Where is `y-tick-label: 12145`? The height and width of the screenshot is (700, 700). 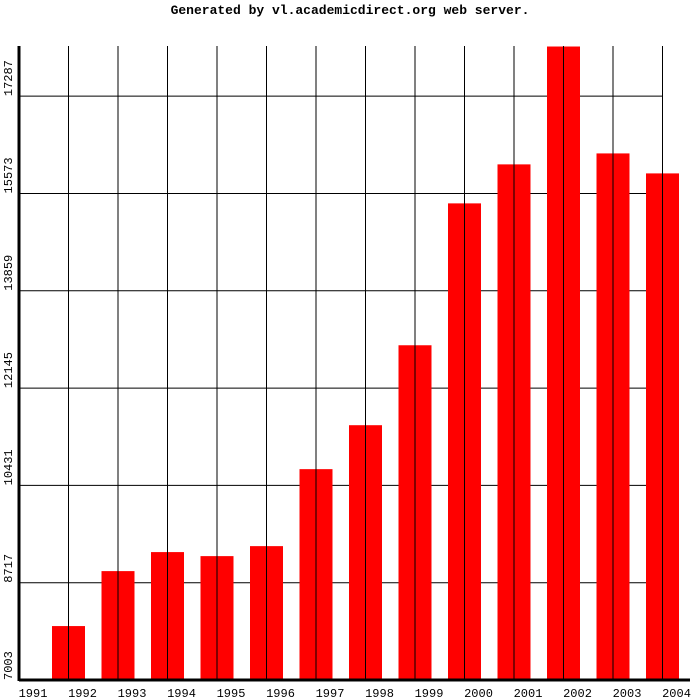
y-tick-label: 12145 is located at coordinates (9, 370).